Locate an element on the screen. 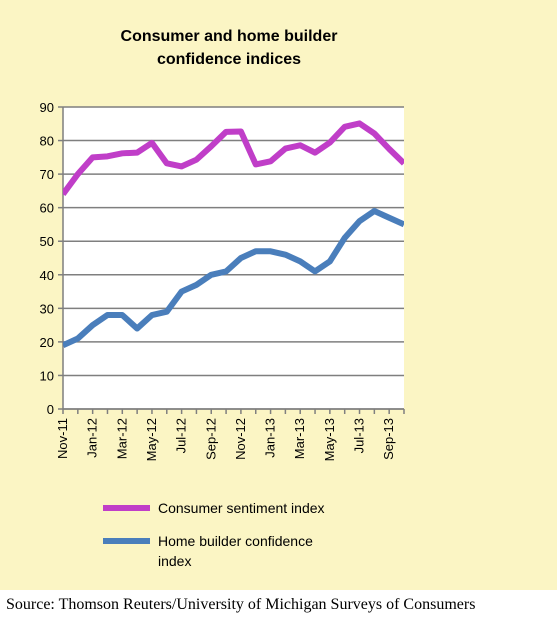 The width and height of the screenshot is (557, 643). x-tick-label-Jan-12: Jan-12 is located at coordinates (92, 438).